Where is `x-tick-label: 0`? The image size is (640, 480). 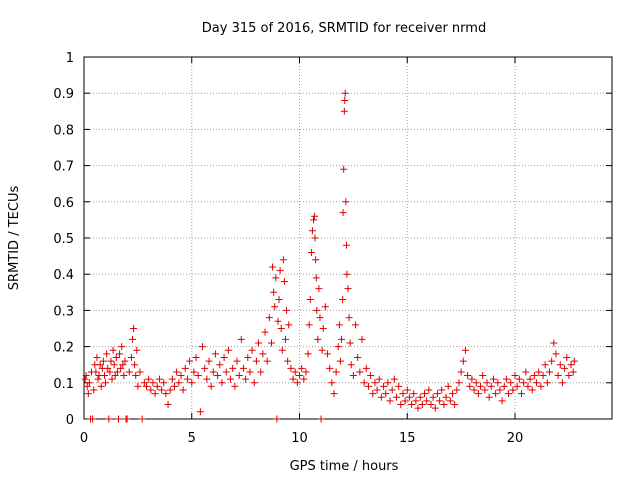 x-tick-label: 0 is located at coordinates (84, 438).